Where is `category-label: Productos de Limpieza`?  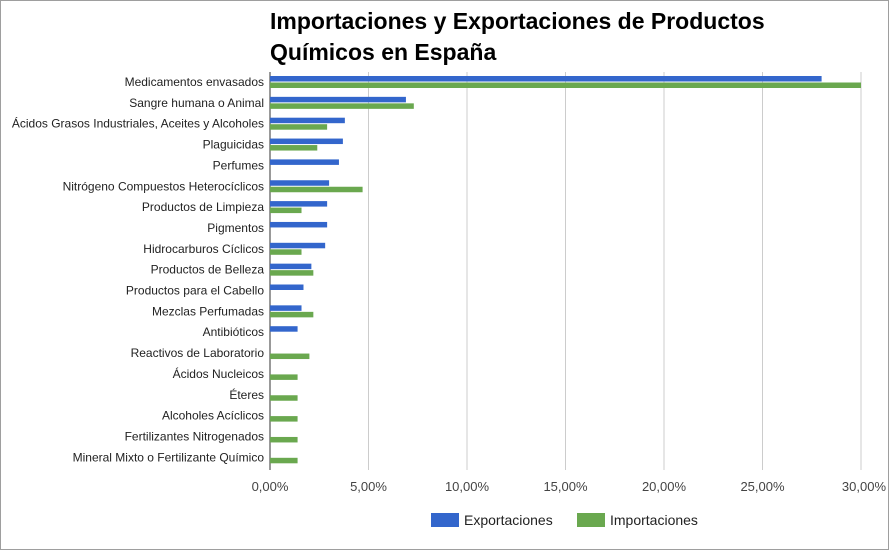
category-label: Productos de Limpieza is located at coordinates (203, 207).